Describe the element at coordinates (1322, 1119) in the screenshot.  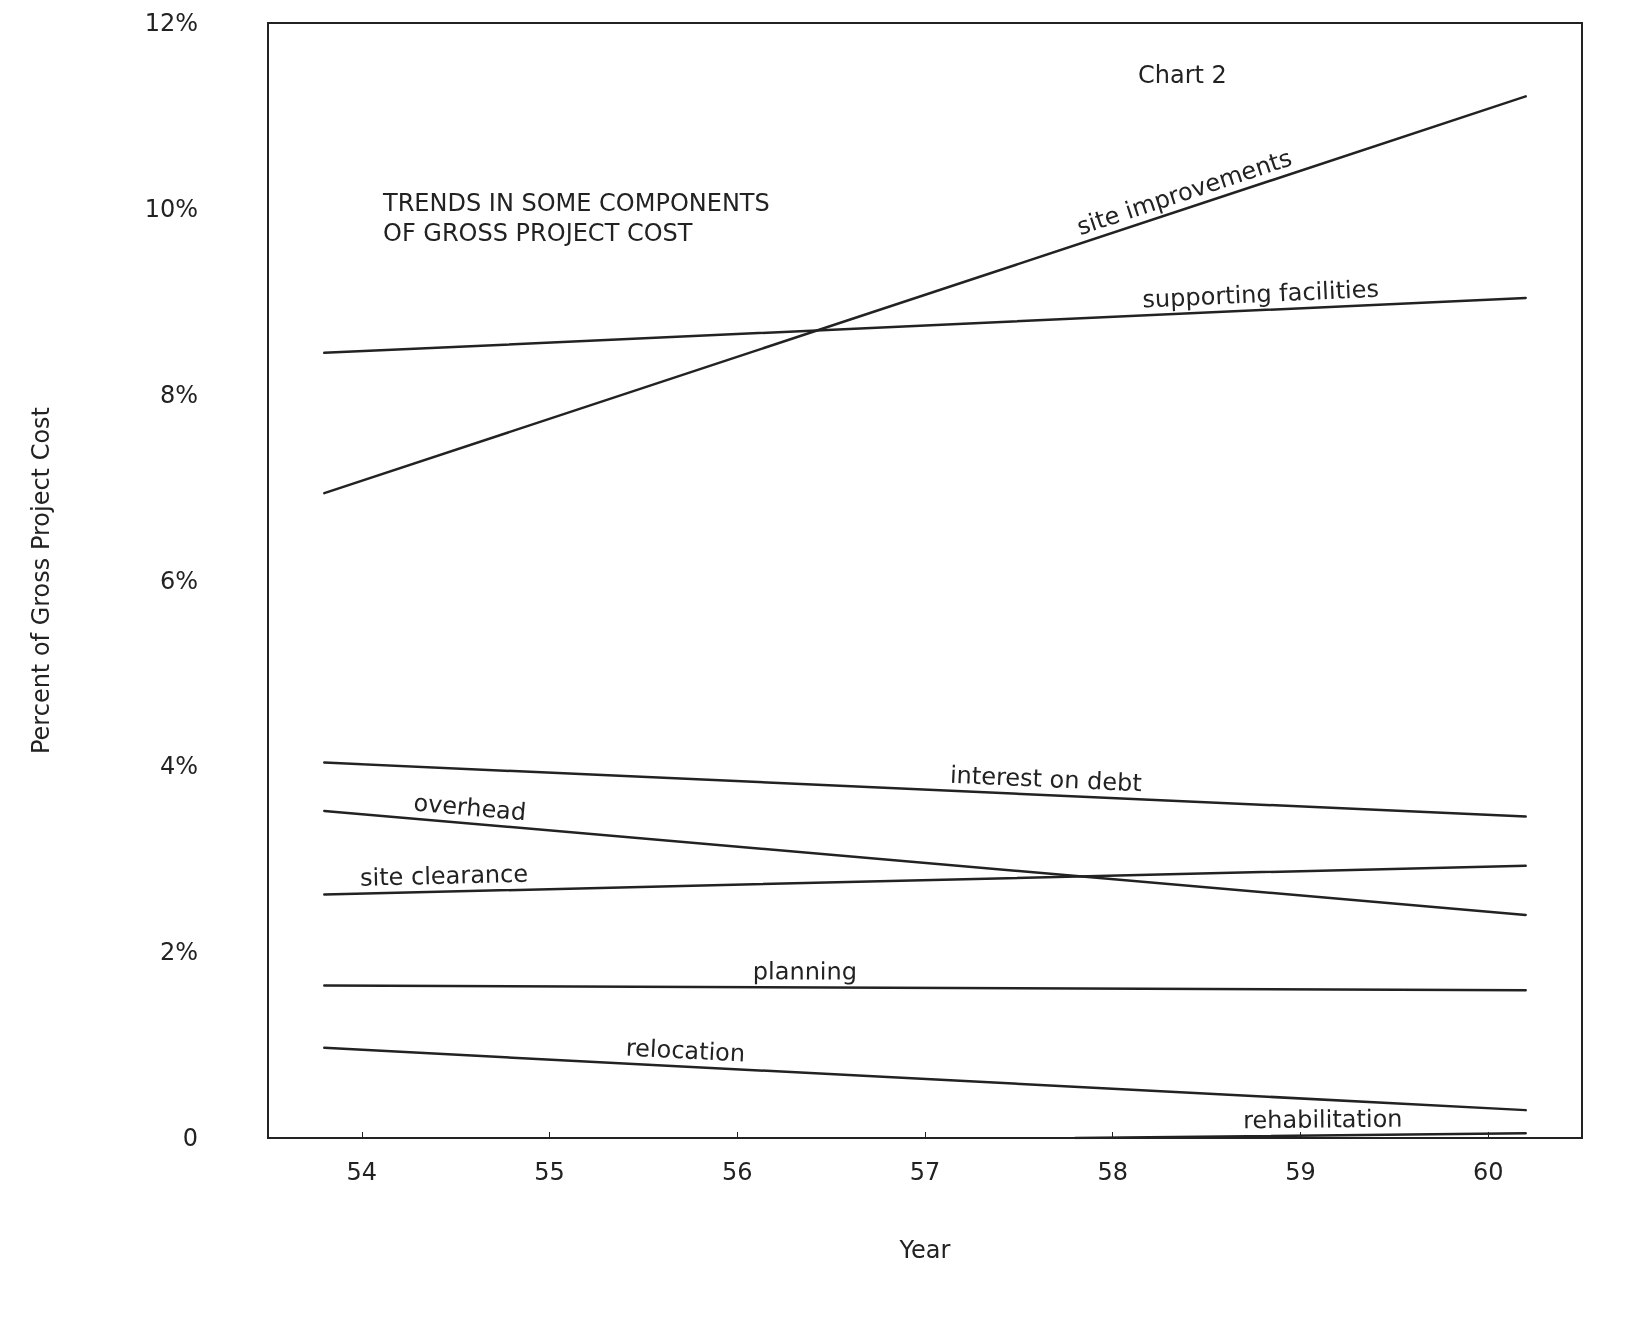
I see `series-label: rehabilitation` at that location.